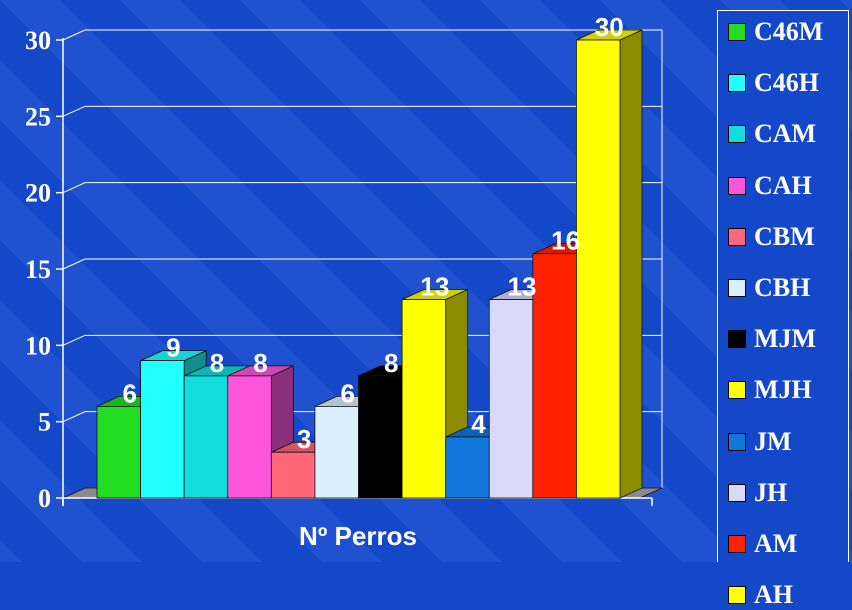 Image resolution: width=852 pixels, height=610 pixels. Describe the element at coordinates (38, 193) in the screenshot. I see `y-tick-label: 20` at that location.